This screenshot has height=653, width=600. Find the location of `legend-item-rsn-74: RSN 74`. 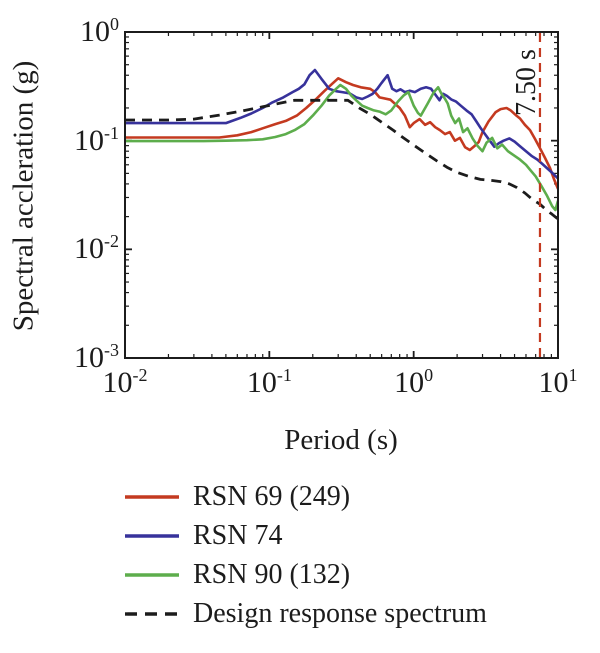

legend-item-rsn-74: RSN 74 is located at coordinates (203, 536).